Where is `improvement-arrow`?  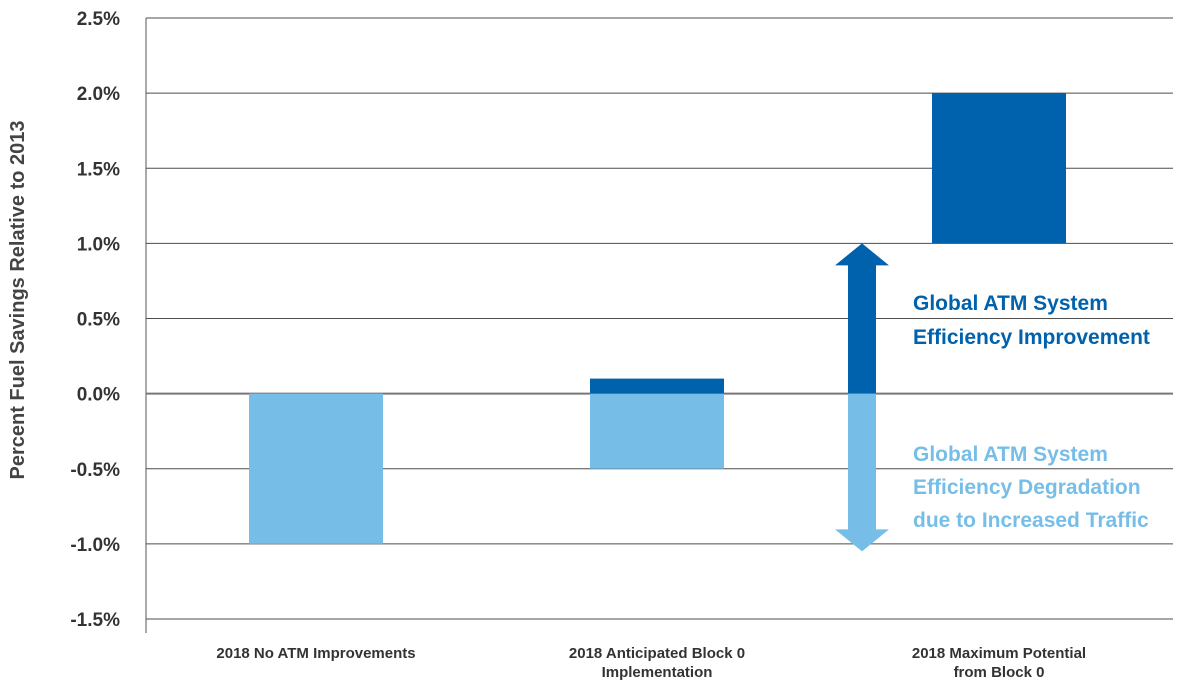
improvement-arrow is located at coordinates (862, 318).